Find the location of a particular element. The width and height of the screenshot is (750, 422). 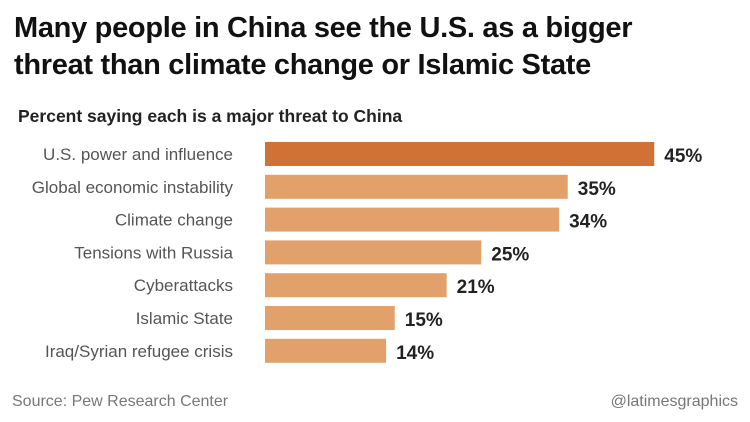

value-label: 14% is located at coordinates (415, 353).